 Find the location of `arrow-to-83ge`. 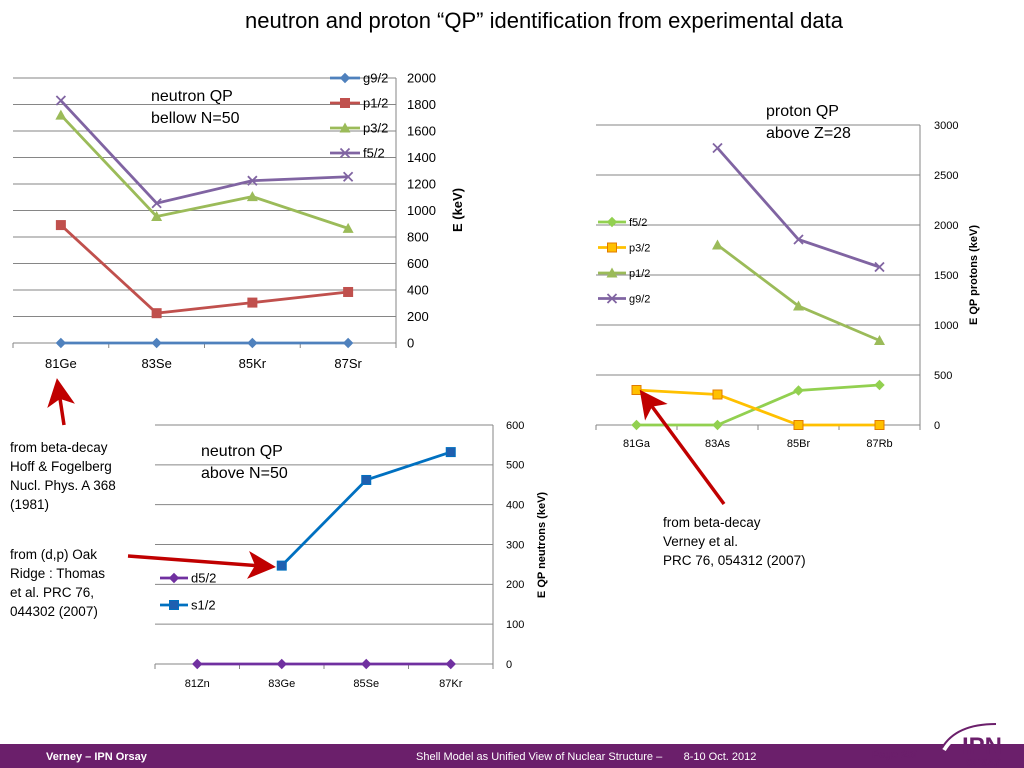

arrow-to-83ge is located at coordinates (201, 564).